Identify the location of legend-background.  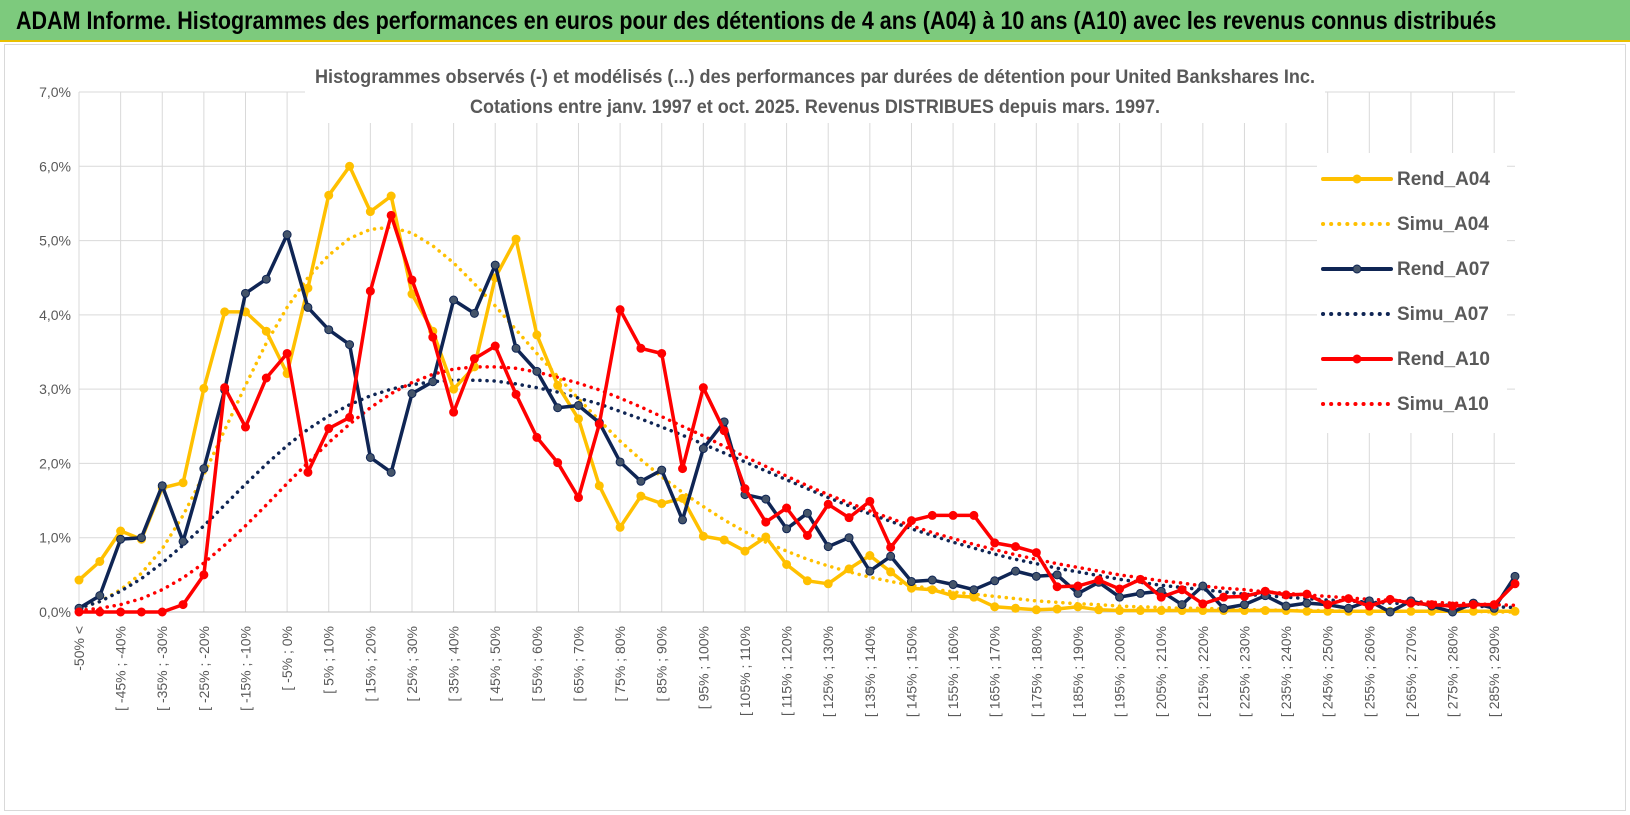
(1412, 293).